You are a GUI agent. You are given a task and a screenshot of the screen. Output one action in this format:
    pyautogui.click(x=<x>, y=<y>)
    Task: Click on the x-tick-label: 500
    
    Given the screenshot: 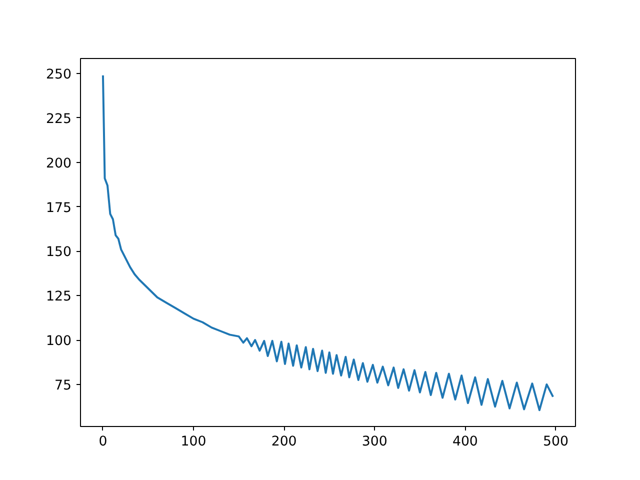 What is the action you would take?
    pyautogui.click(x=555, y=442)
    